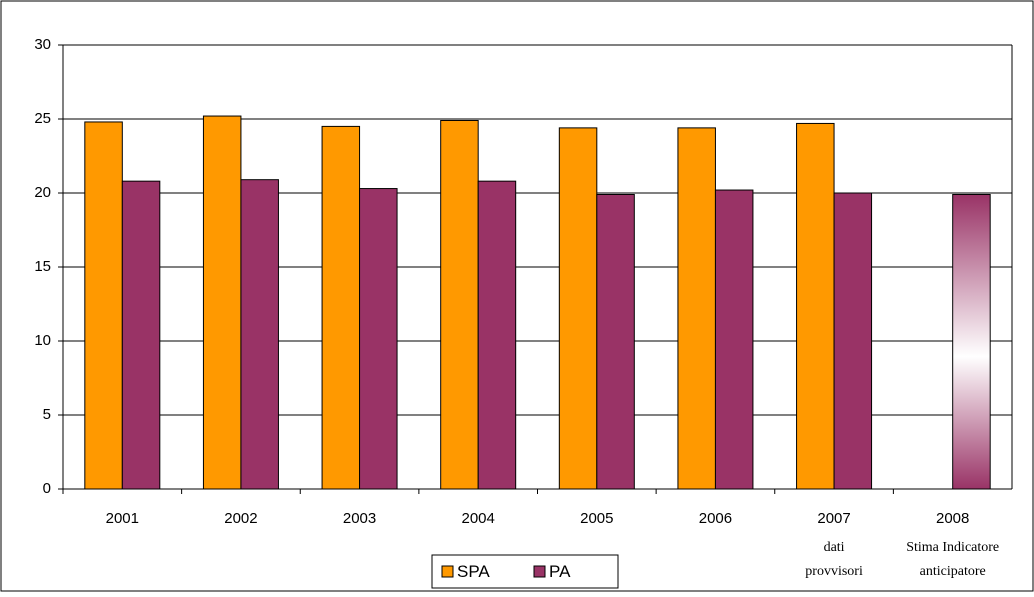 Image resolution: width=1034 pixels, height=597 pixels. I want to click on x-tick-label: 2001, so click(122, 518).